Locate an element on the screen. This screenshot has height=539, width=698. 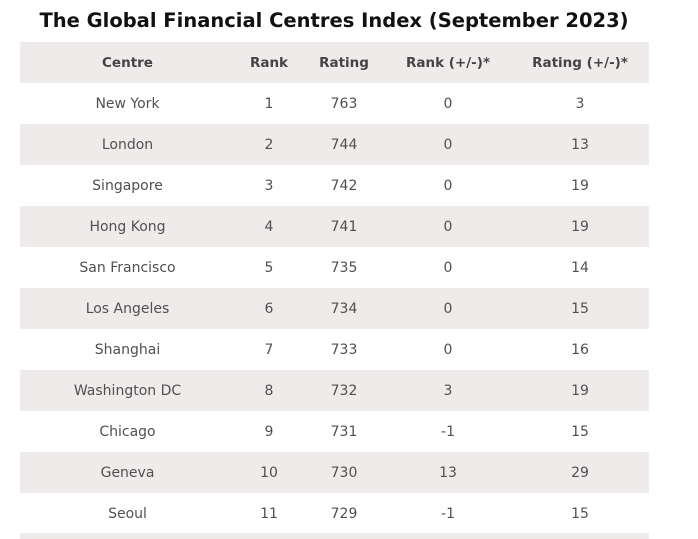
column-header-rating-change: Rating (+/-)* is located at coordinates (580, 62).